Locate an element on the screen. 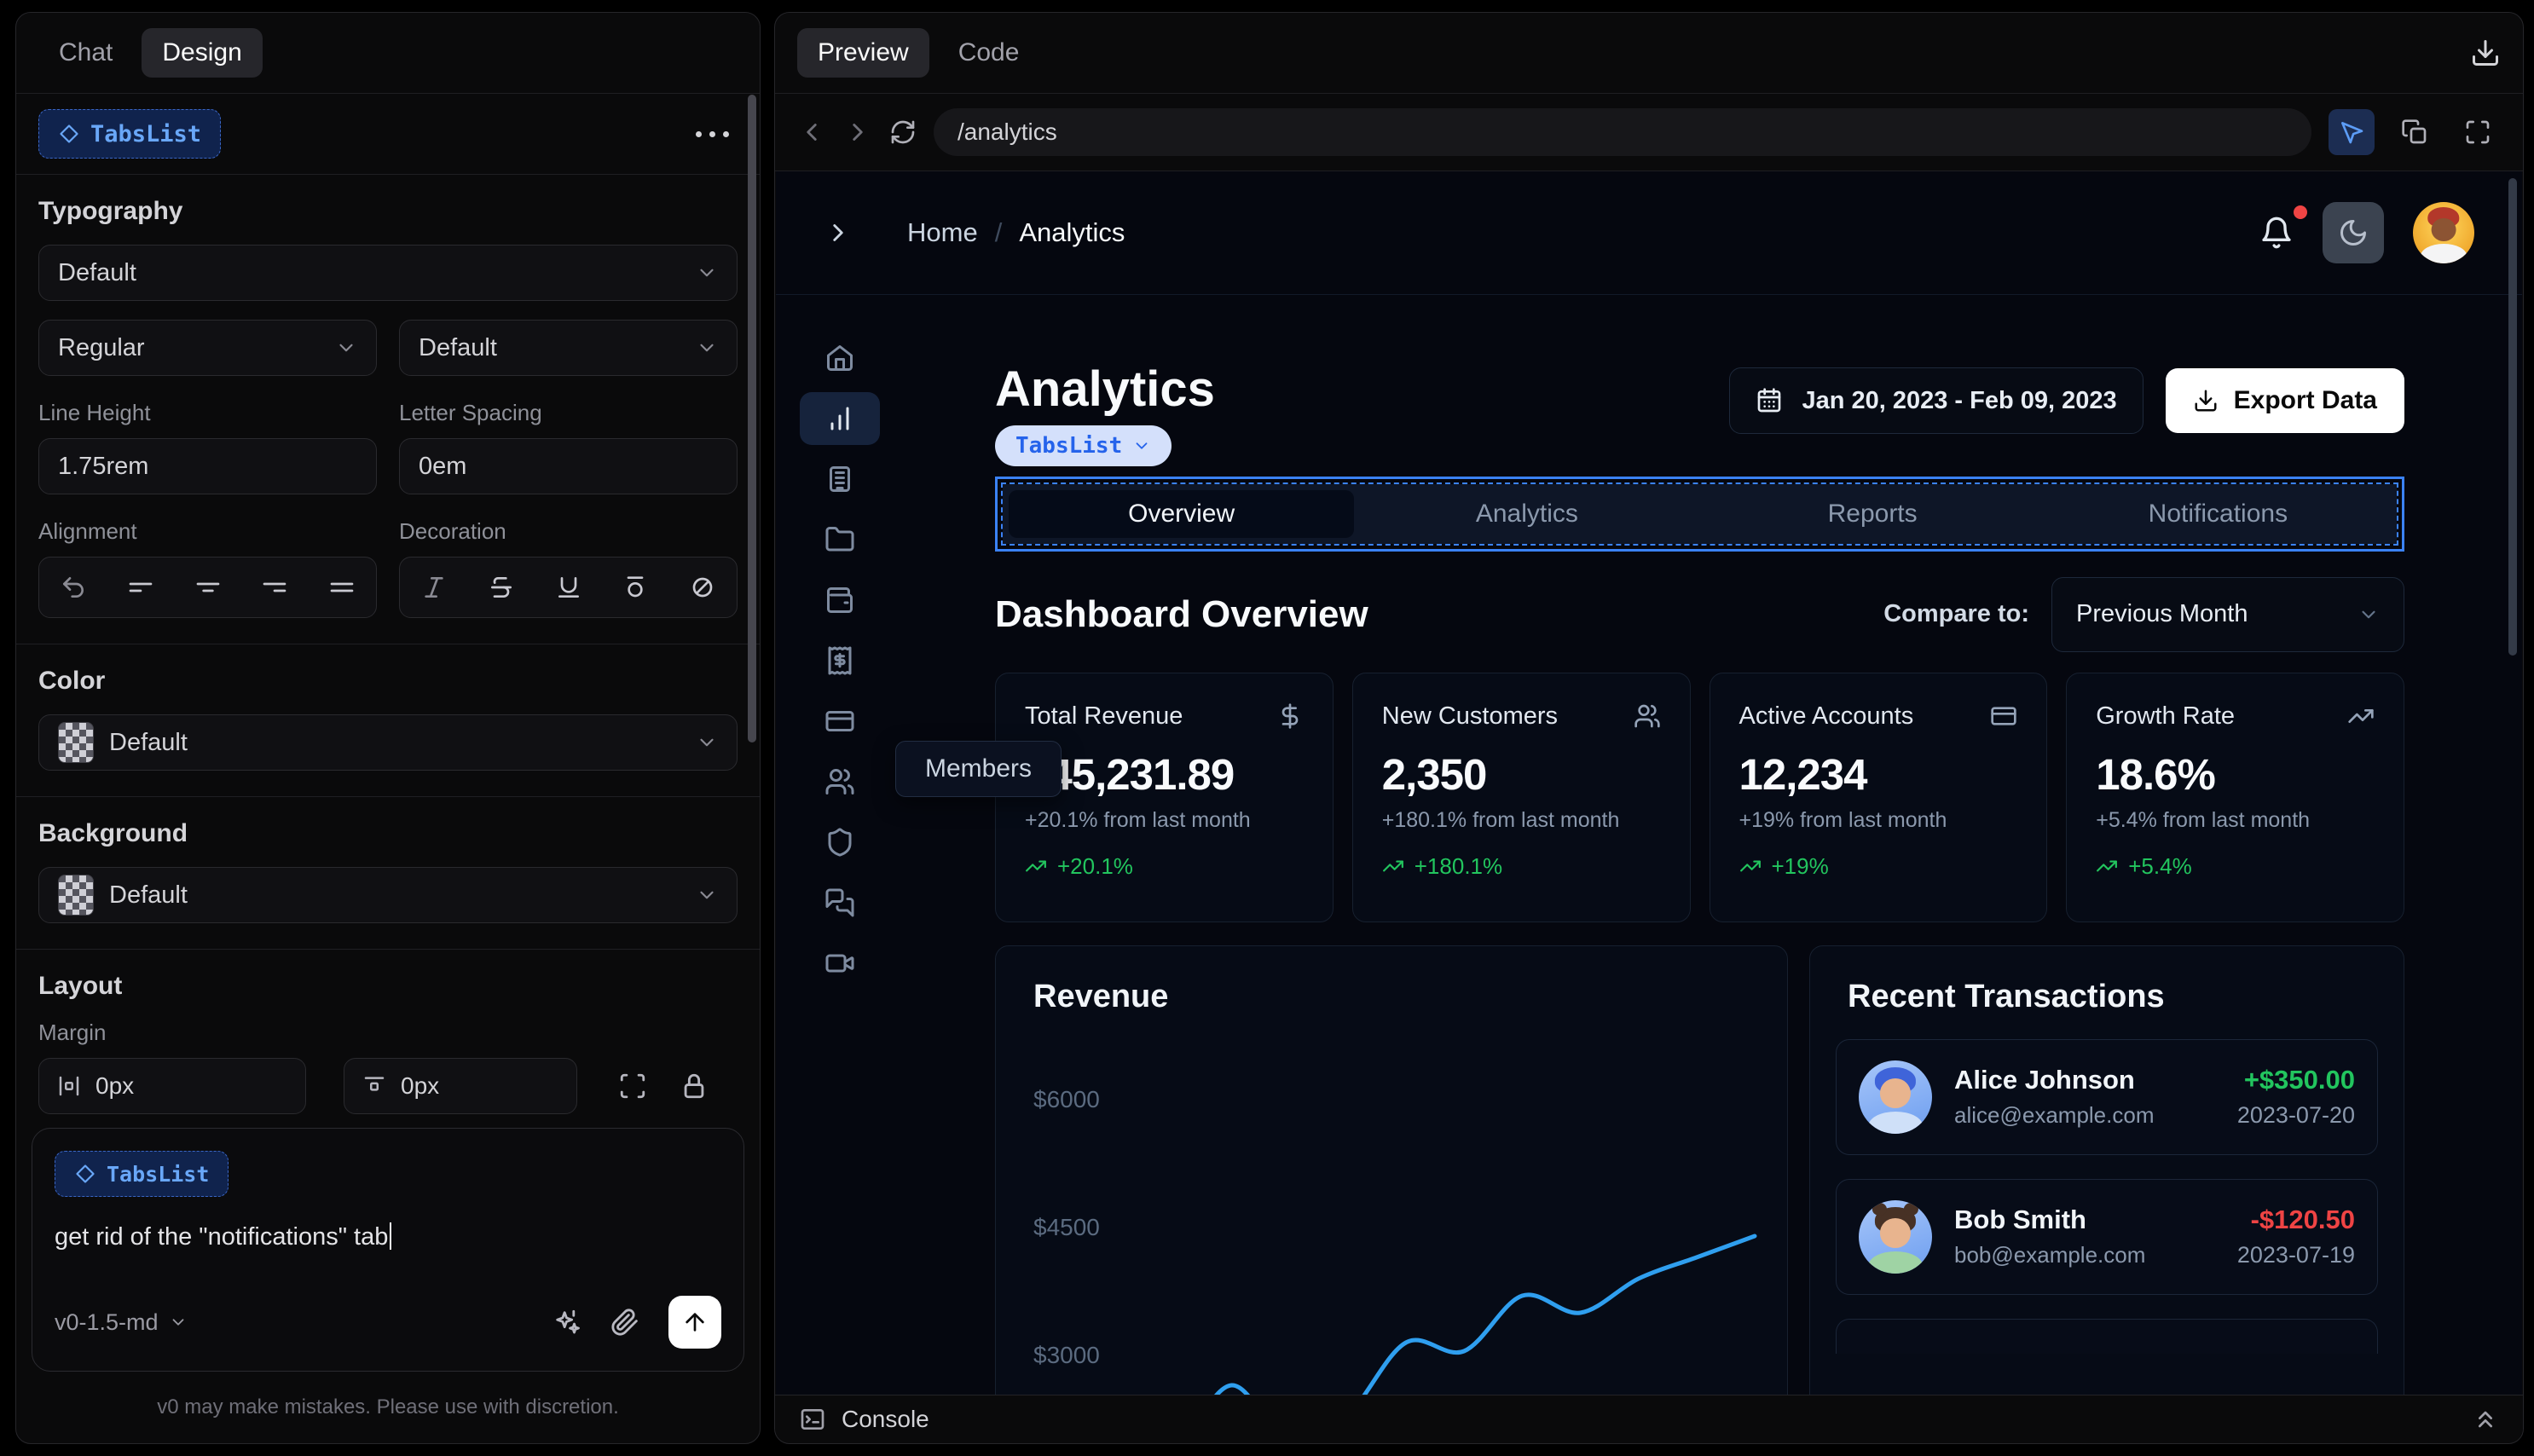 The image size is (2534, 1456). expand-icon is located at coordinates (632, 1086).